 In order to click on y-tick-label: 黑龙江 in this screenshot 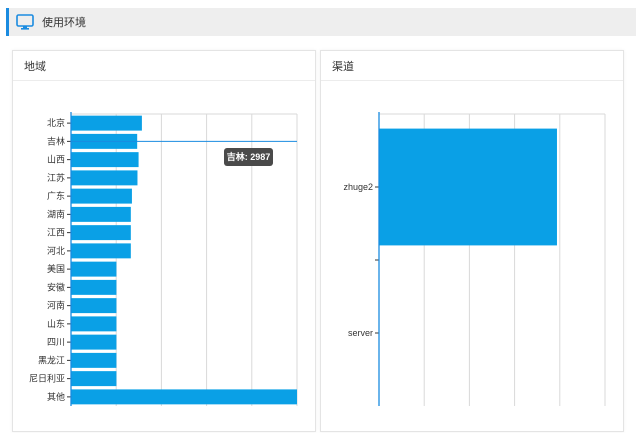, I will do `click(51, 359)`.